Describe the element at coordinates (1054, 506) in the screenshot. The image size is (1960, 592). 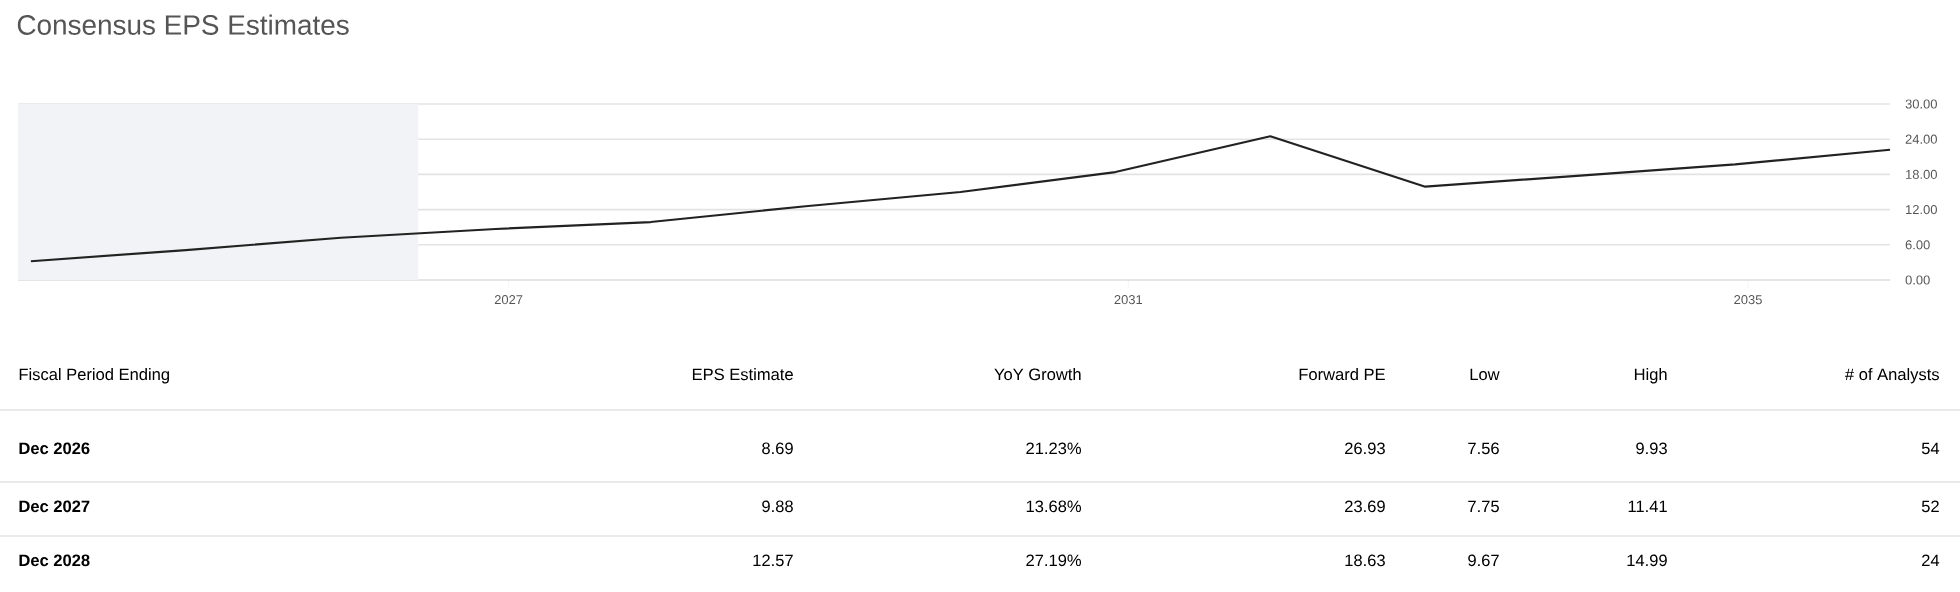
I see `text: 13.68%` at that location.